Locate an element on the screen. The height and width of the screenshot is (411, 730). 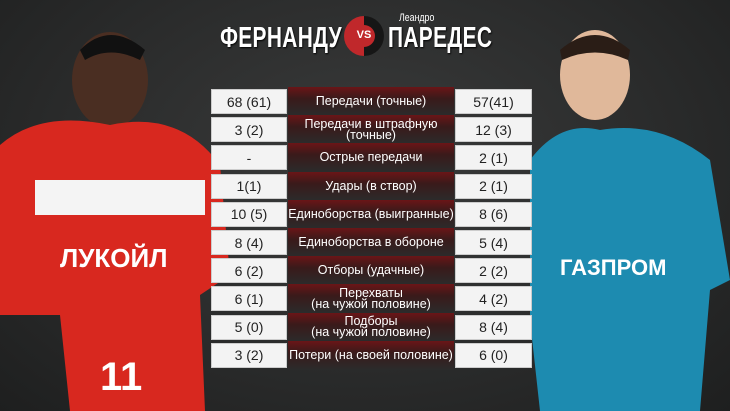
stat-row: 8 (4) Единоборства в обороне 5 (4) is located at coordinates (371, 242).